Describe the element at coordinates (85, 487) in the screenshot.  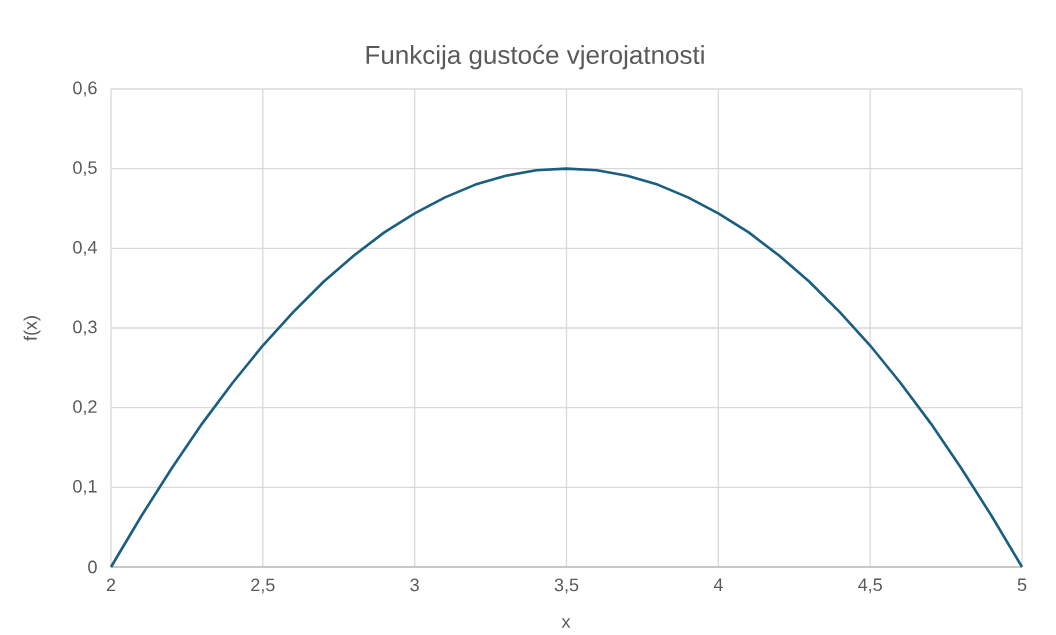
I see `y-tick-label: 0,1` at that location.